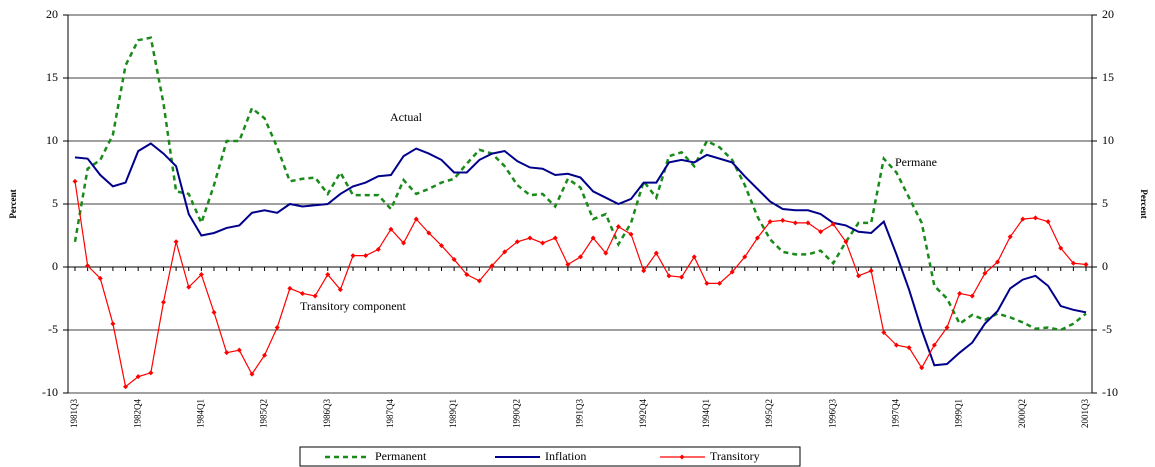 The image size is (1155, 467). What do you see at coordinates (52, 140) in the screenshot?
I see `y-tick-label: 10` at bounding box center [52, 140].